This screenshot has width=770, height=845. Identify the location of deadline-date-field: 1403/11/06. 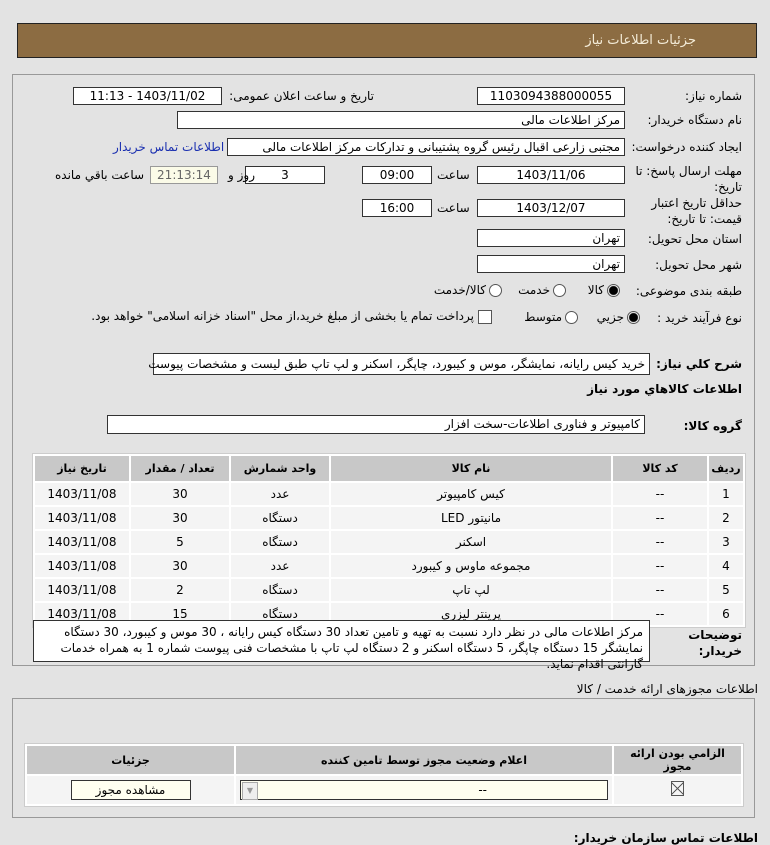
(551, 175).